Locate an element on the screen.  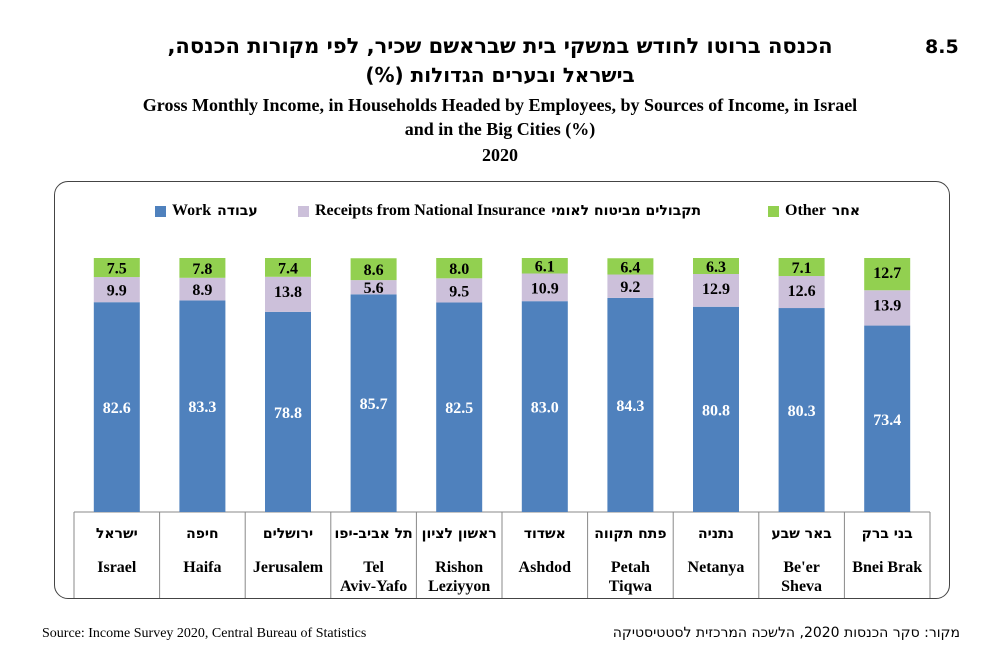
title-english-line2: and in the Big Cities (%) is located at coordinates (500, 129).